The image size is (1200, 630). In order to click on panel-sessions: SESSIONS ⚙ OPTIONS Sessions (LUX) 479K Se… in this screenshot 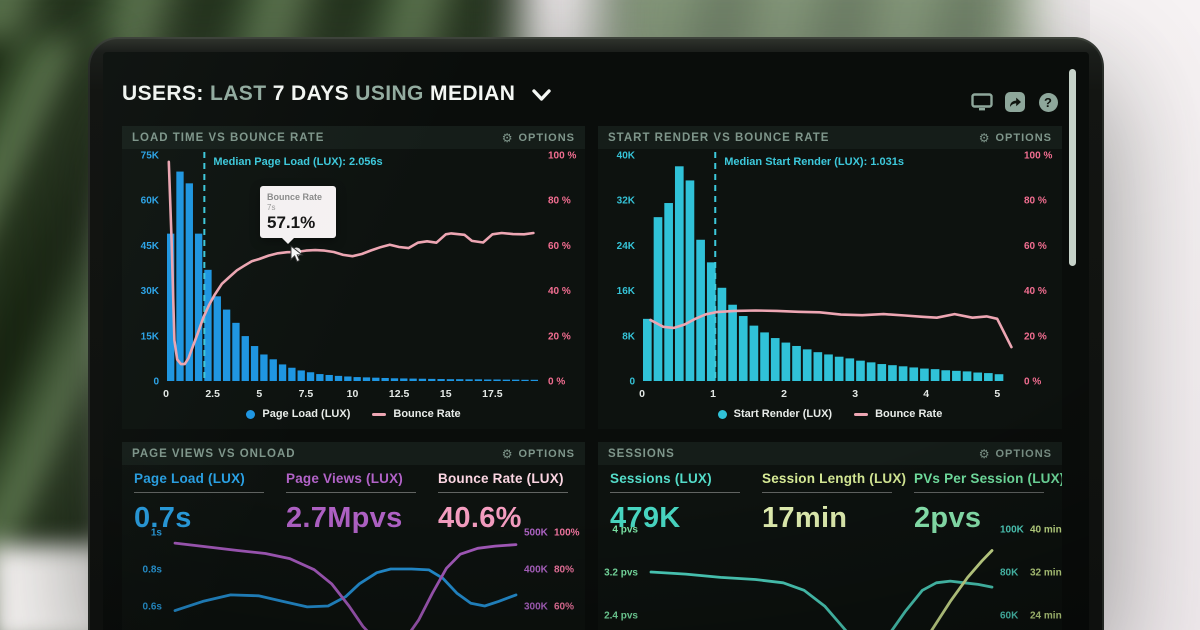, I will do `click(830, 536)`.